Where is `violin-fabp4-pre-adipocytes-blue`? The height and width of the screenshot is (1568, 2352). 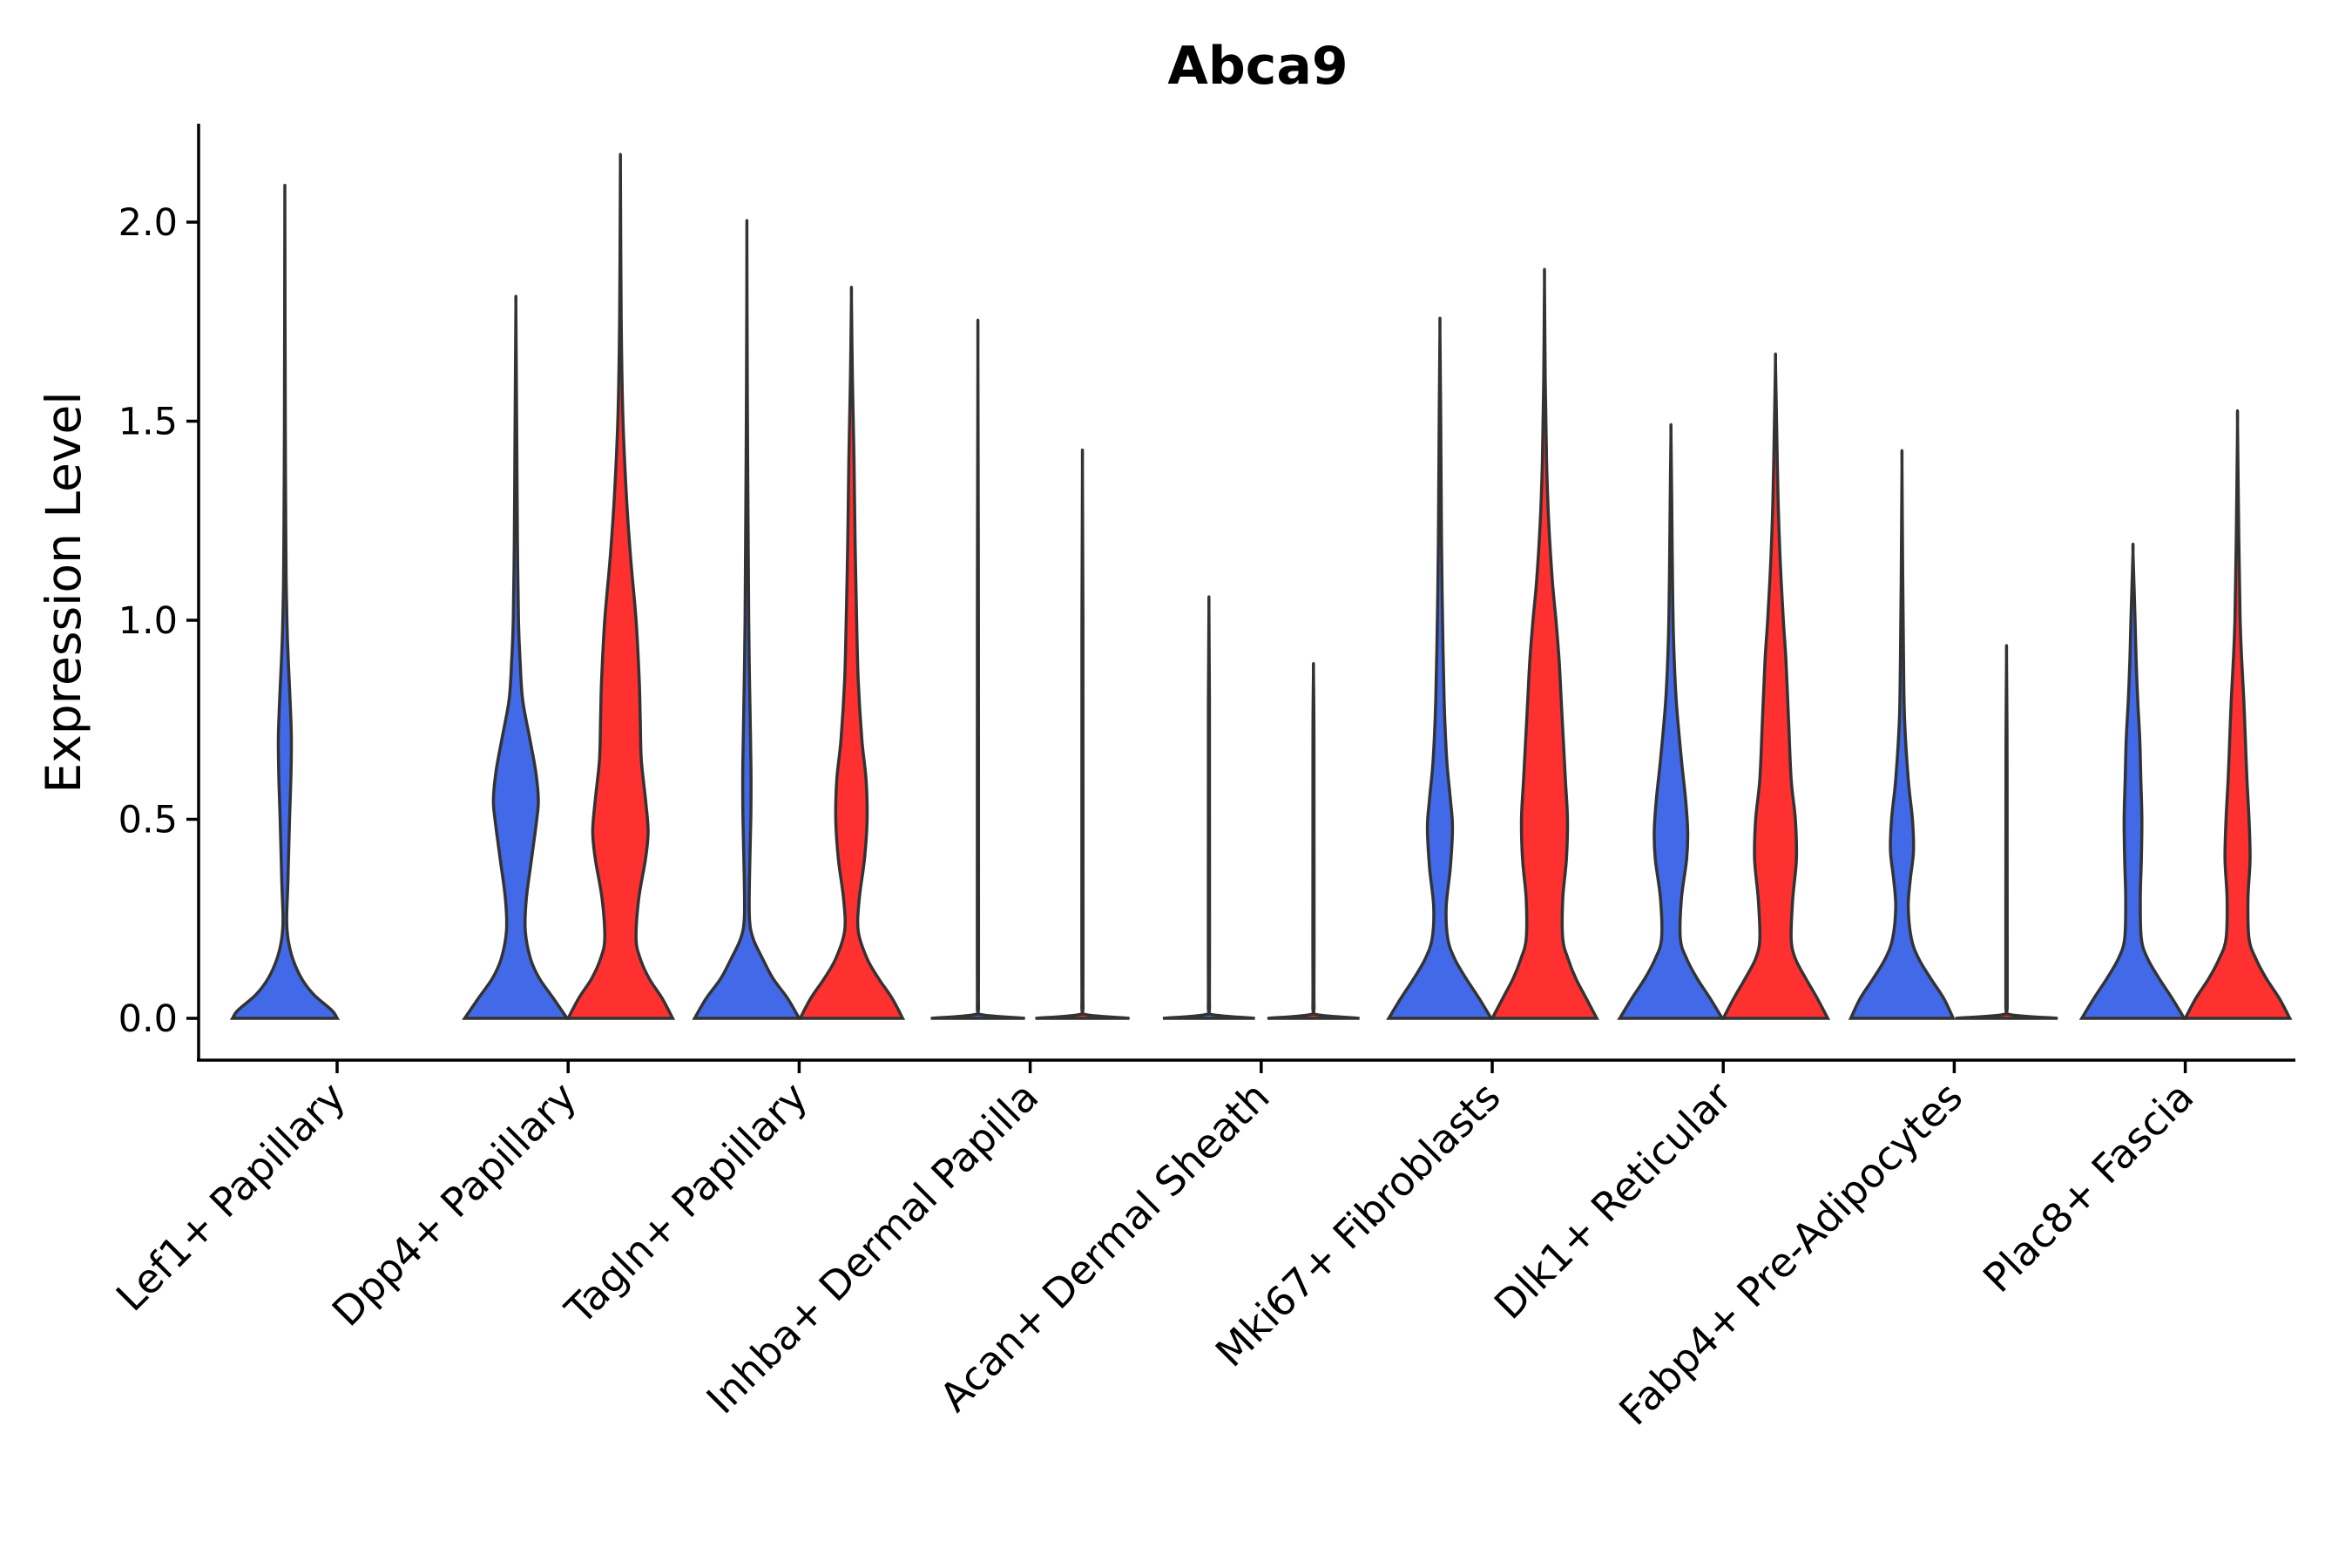
violin-fabp4-pre-adipocytes-blue is located at coordinates (1902, 734).